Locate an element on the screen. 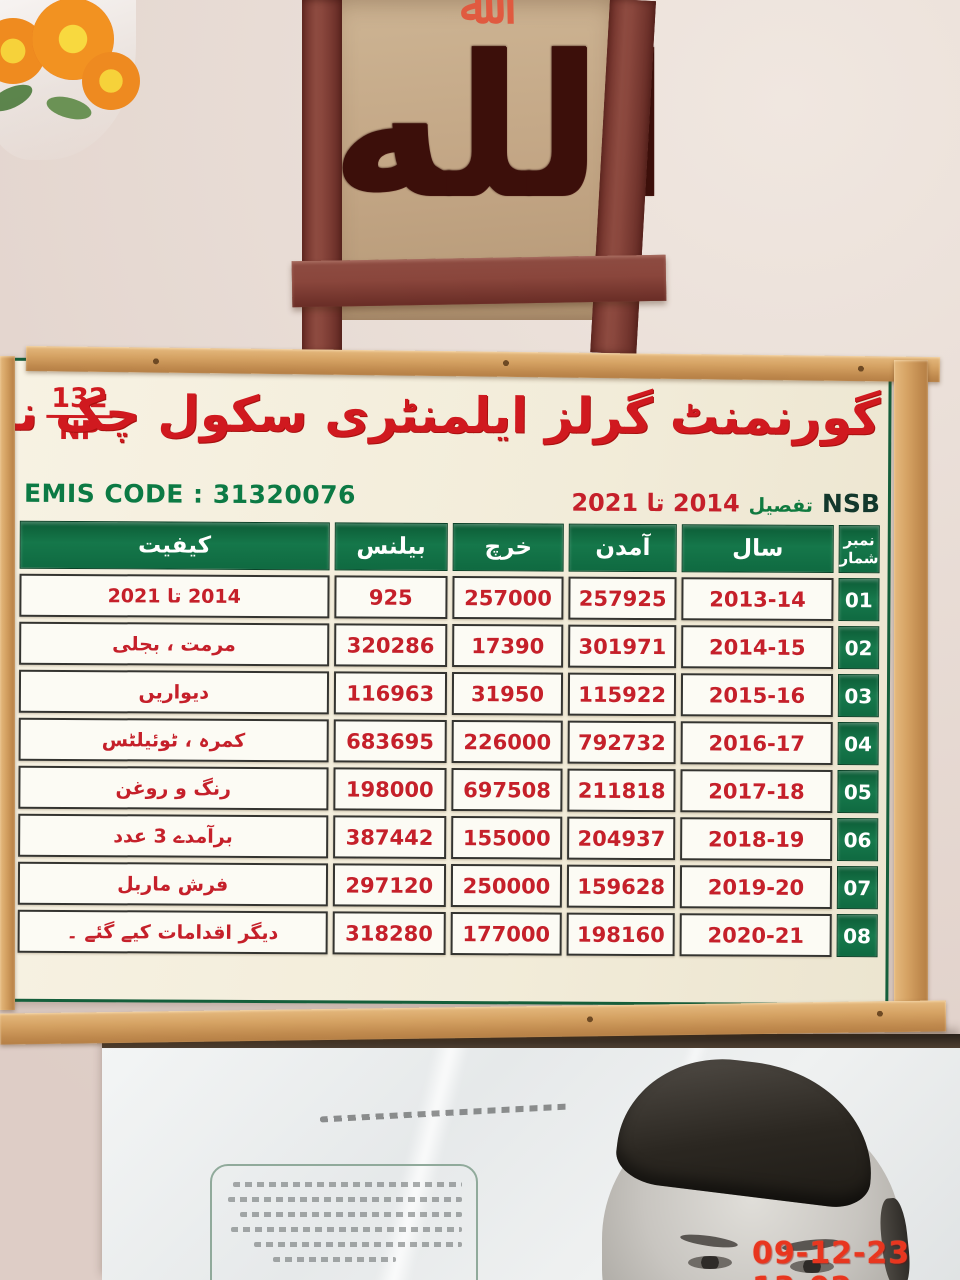 The height and width of the screenshot is (1280, 960). nsb-year-range: 2014 تا 2021 is located at coordinates (655, 503).